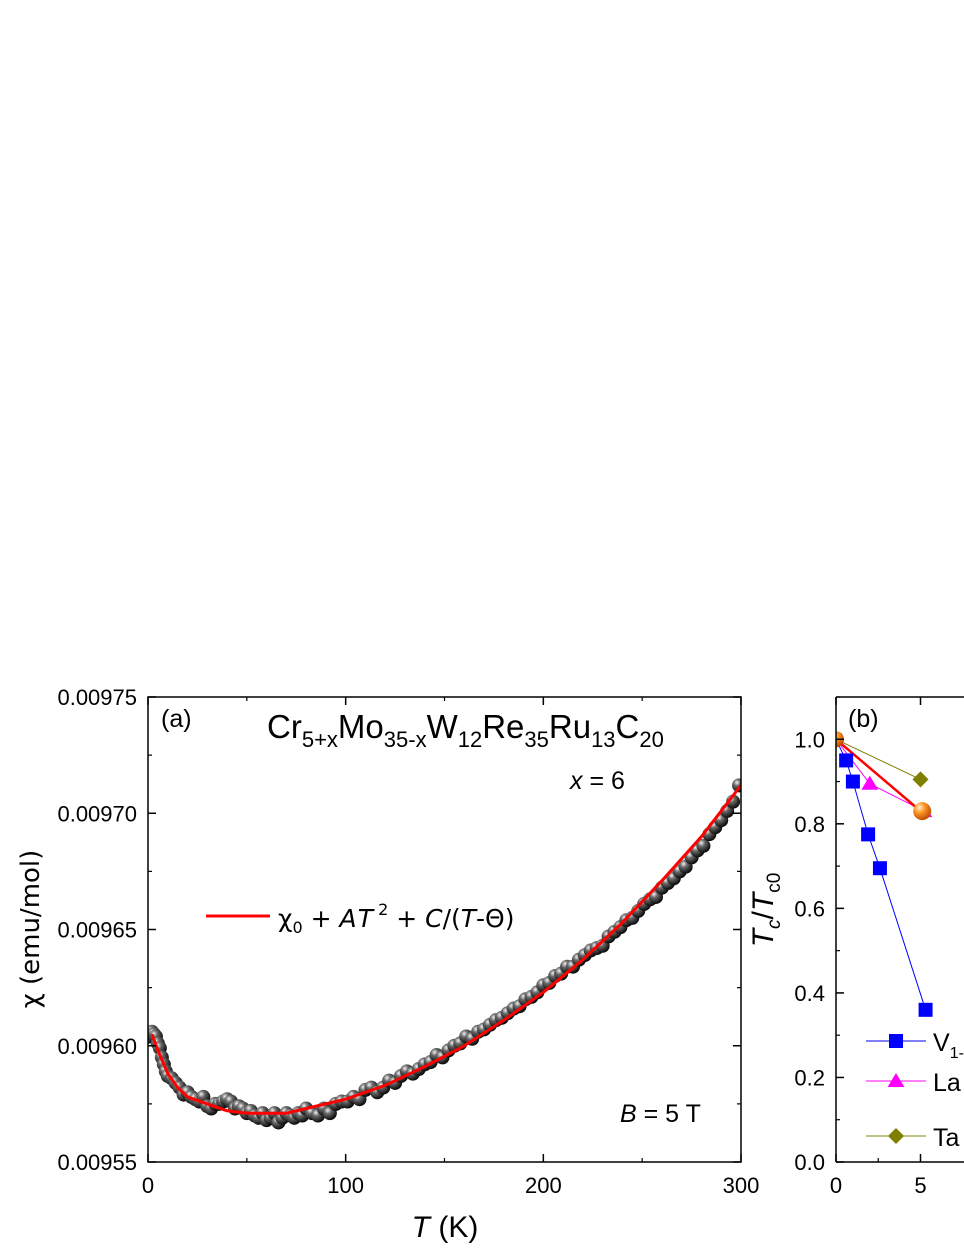 The width and height of the screenshot is (964, 1248). I want to click on x-annotation: x = 6, so click(597, 781).